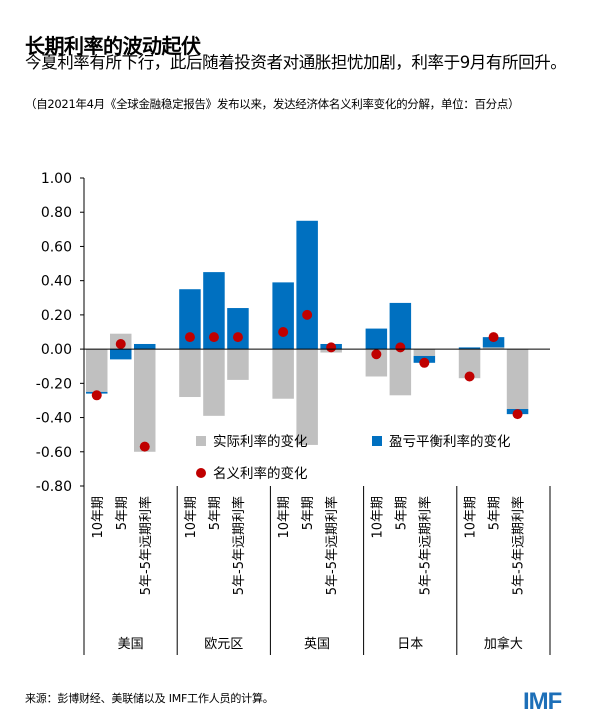 The width and height of the screenshot is (600, 725). What do you see at coordinates (56, 282) in the screenshot?
I see `y-tick-label: 0.40` at bounding box center [56, 282].